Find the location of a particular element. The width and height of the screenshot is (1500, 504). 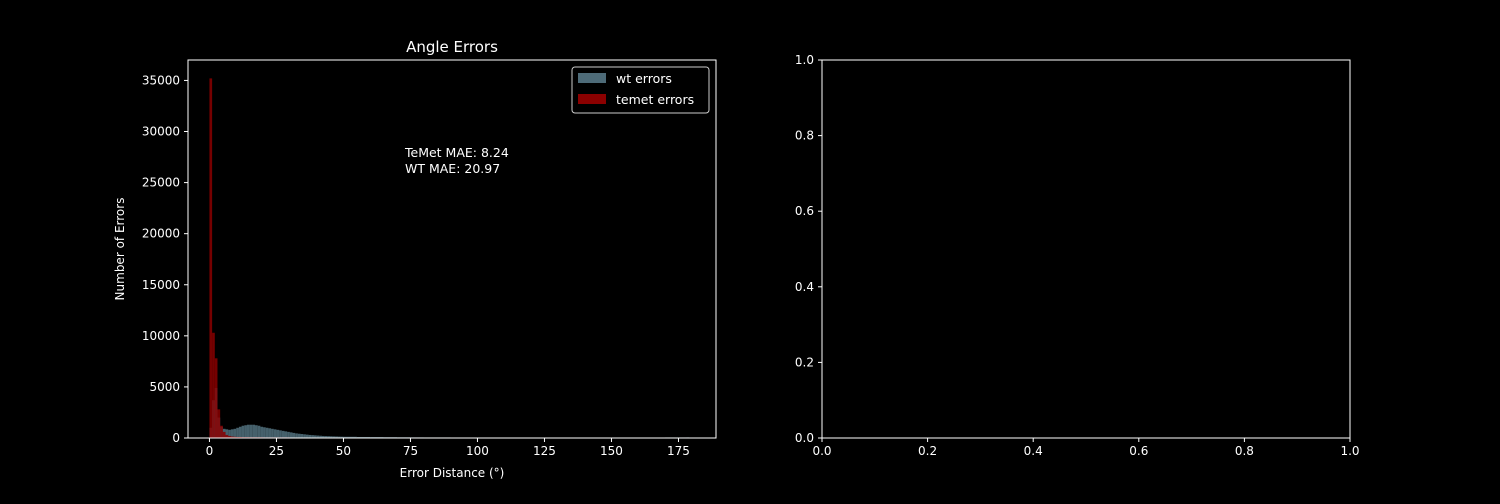

x-tick-label: 0.8 is located at coordinates (1244, 451).